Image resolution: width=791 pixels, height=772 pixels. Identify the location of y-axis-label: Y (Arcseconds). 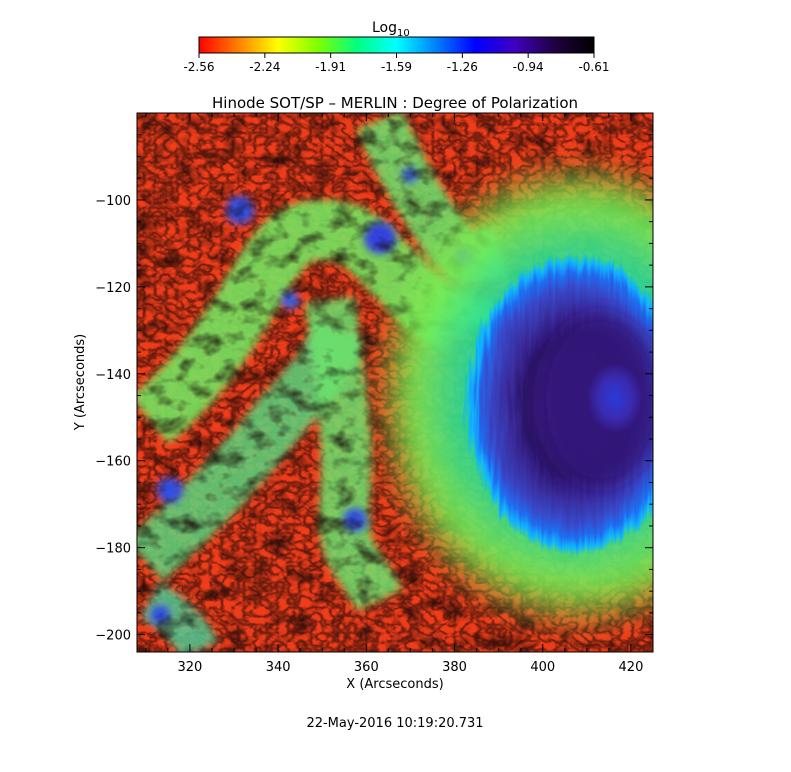
(80, 382).